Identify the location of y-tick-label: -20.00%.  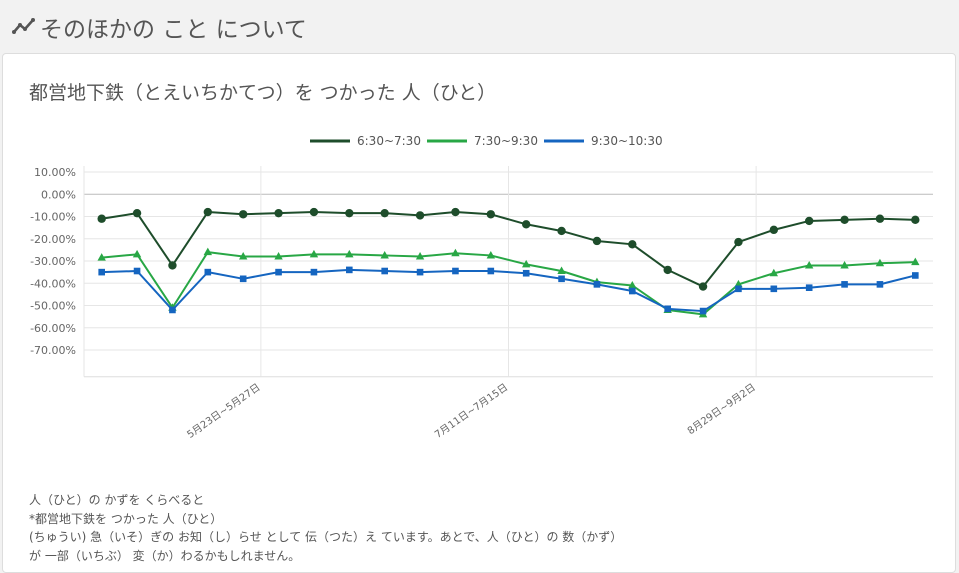
(53, 239).